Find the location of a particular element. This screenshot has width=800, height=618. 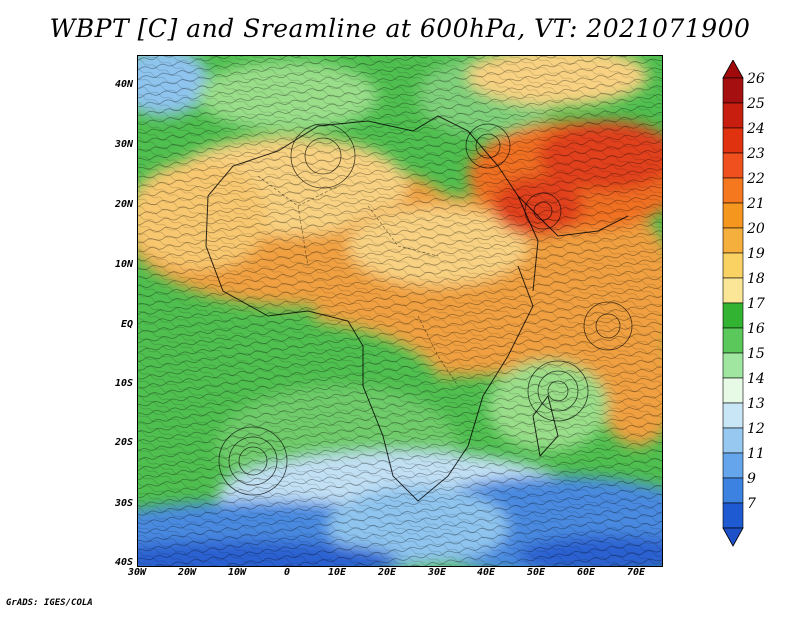

colorbar is located at coordinates (733, 303).